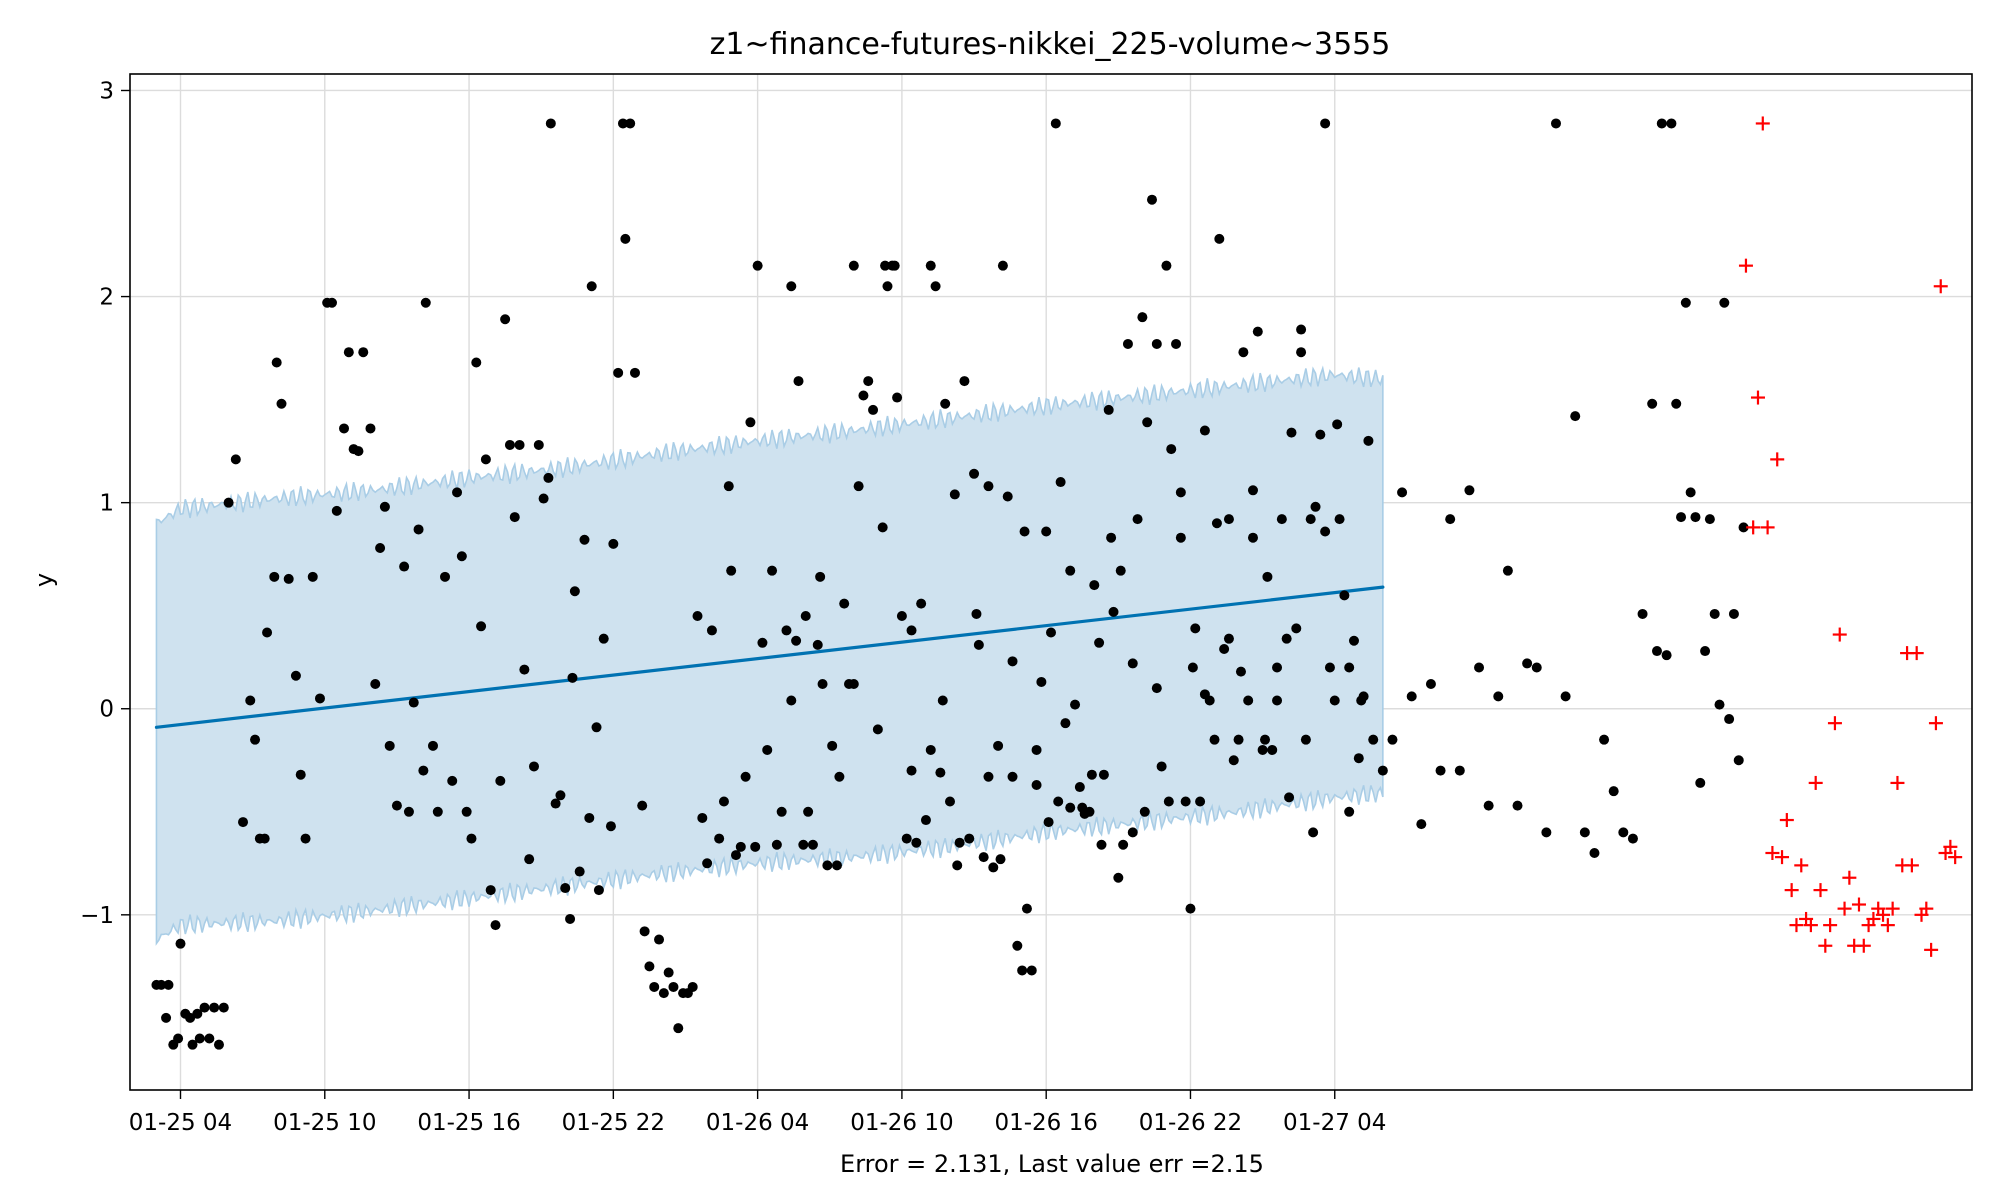 Image resolution: width=2000 pixels, height=1204 pixels. I want to click on x-tick-label: 01-26 22, so click(1190, 1123).